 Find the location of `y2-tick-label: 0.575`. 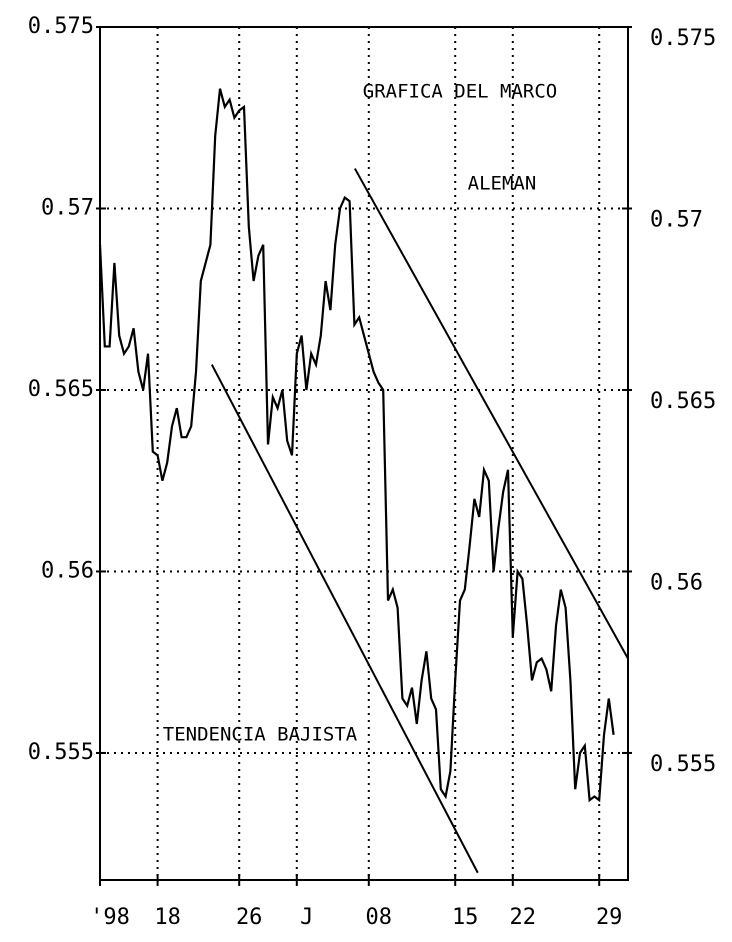

y2-tick-label: 0.575 is located at coordinates (683, 38).